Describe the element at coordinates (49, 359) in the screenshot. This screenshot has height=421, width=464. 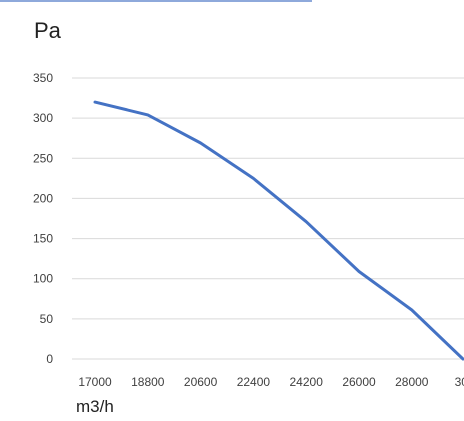
I see `y-tick-label: 0` at that location.